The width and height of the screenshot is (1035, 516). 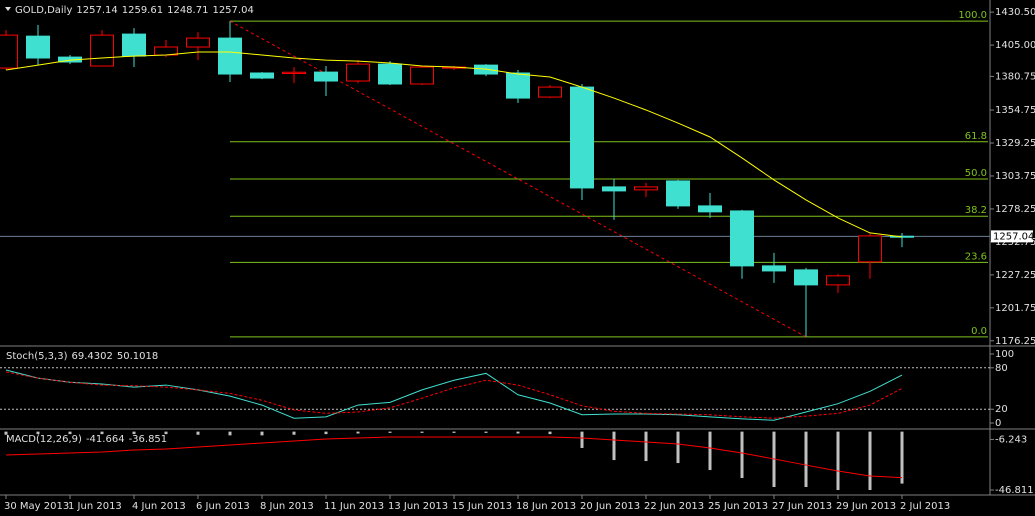 I want to click on x-tick-label: 20 Jun 2013, so click(x=610, y=506).